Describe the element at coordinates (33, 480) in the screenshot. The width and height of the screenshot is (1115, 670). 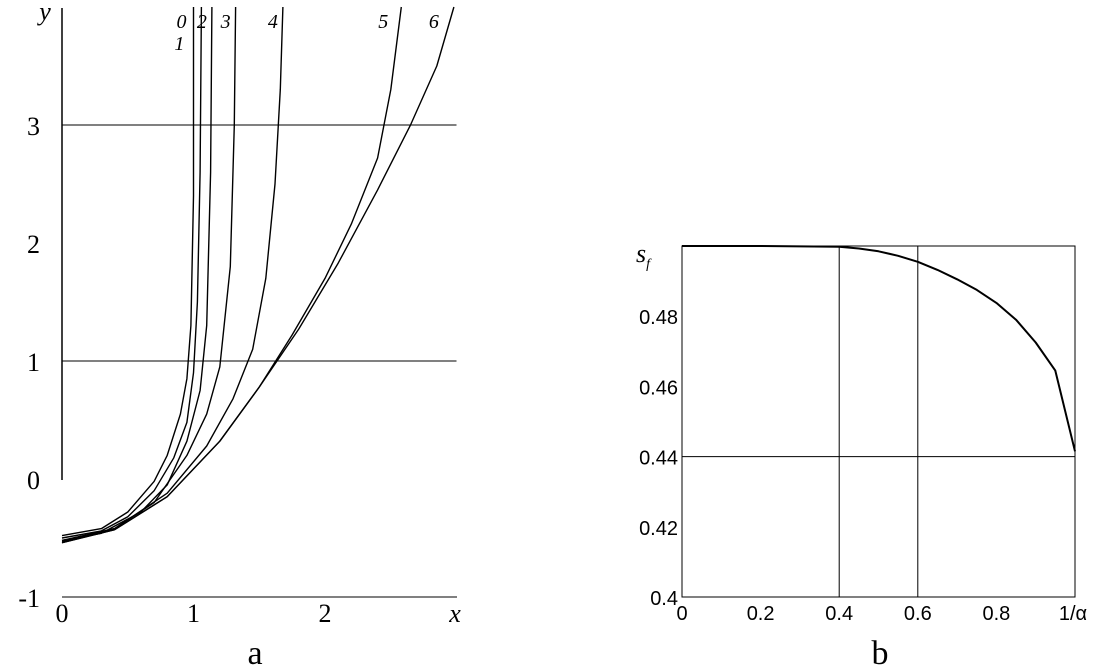
I see `panel-a-y-tick-label: 0` at that location.